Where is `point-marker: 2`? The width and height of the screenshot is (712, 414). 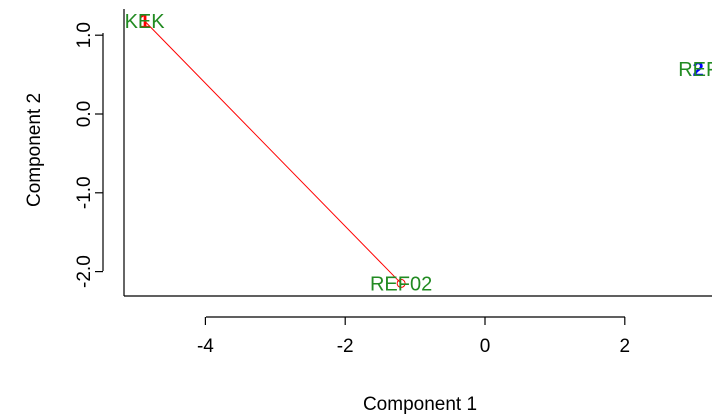
point-marker: 2 is located at coordinates (698, 70).